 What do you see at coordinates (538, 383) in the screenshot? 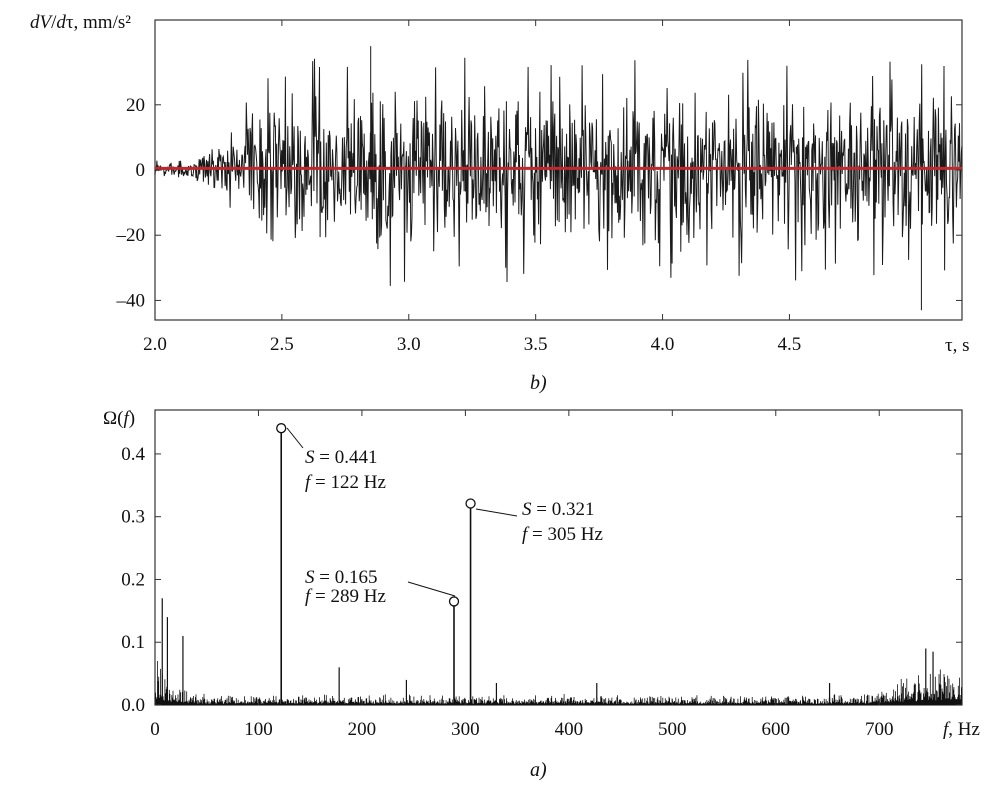
I see `upper-caption: b)` at bounding box center [538, 383].